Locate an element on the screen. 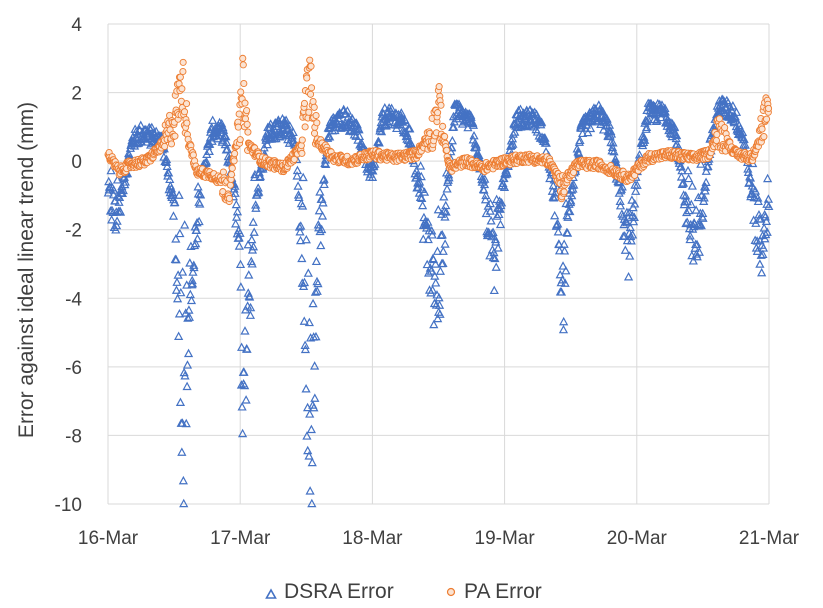 This screenshot has width=823, height=608. legend: DSRA Error PA Error is located at coordinates (403, 591).